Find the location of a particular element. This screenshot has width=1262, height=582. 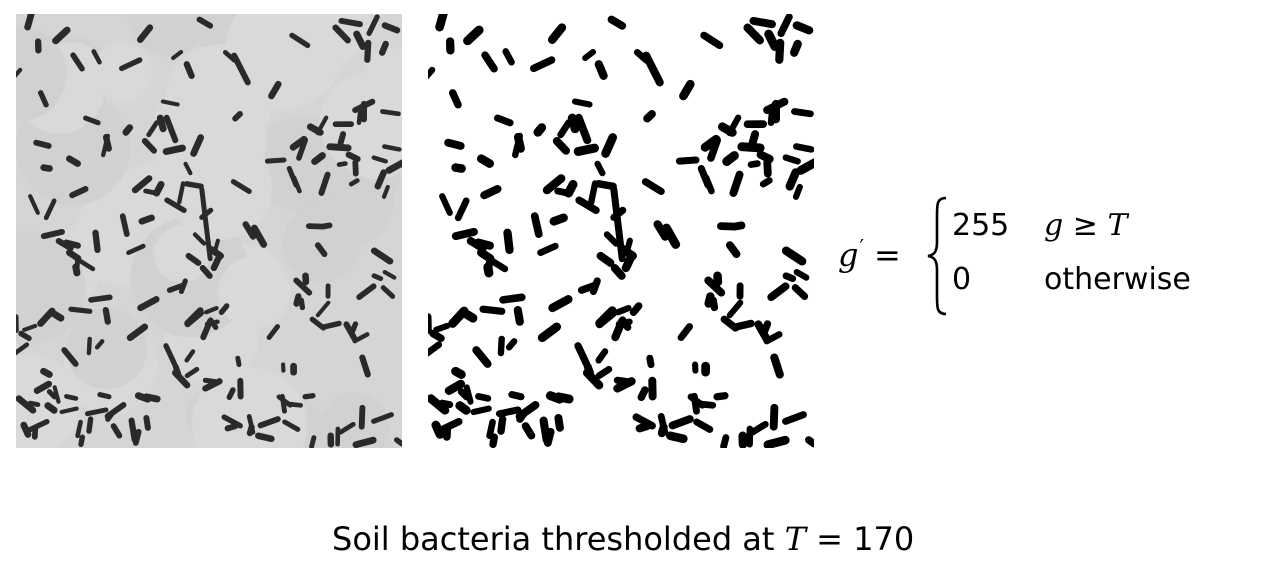

formula-lhs-var: g is located at coordinates (848, 255).